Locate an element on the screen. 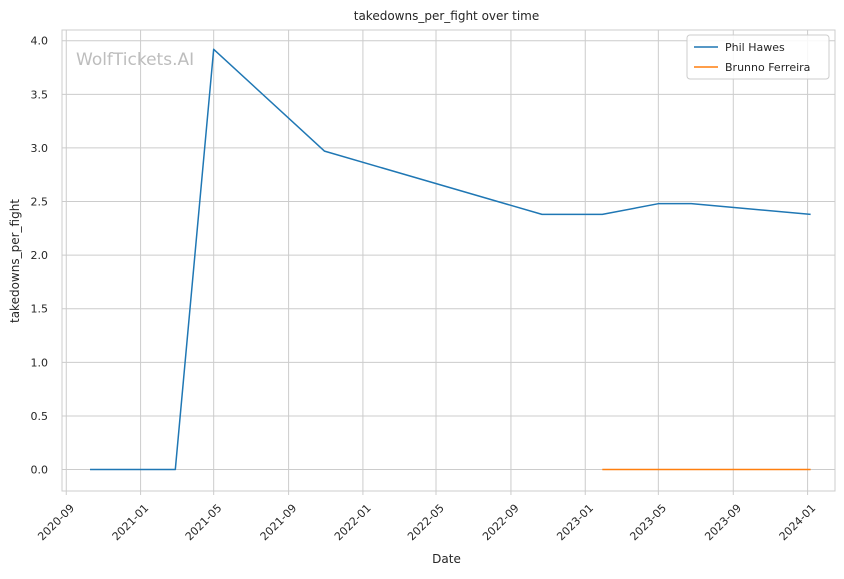 This screenshot has height=579, width=844. y-tick-label: 2.0 is located at coordinates (40, 255).